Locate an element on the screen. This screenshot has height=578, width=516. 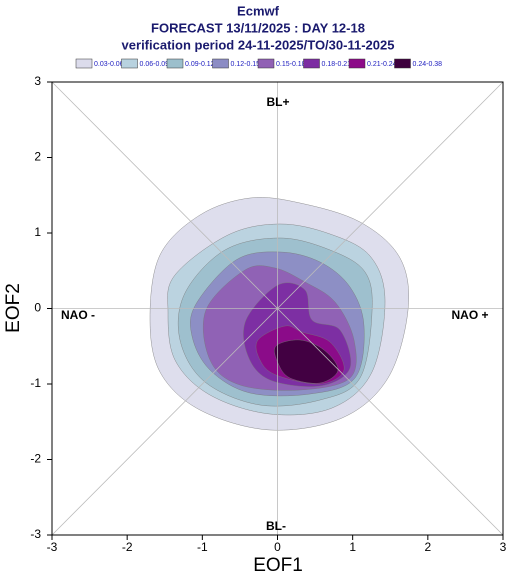
x-tick-label: -2 is located at coordinates (127, 547).